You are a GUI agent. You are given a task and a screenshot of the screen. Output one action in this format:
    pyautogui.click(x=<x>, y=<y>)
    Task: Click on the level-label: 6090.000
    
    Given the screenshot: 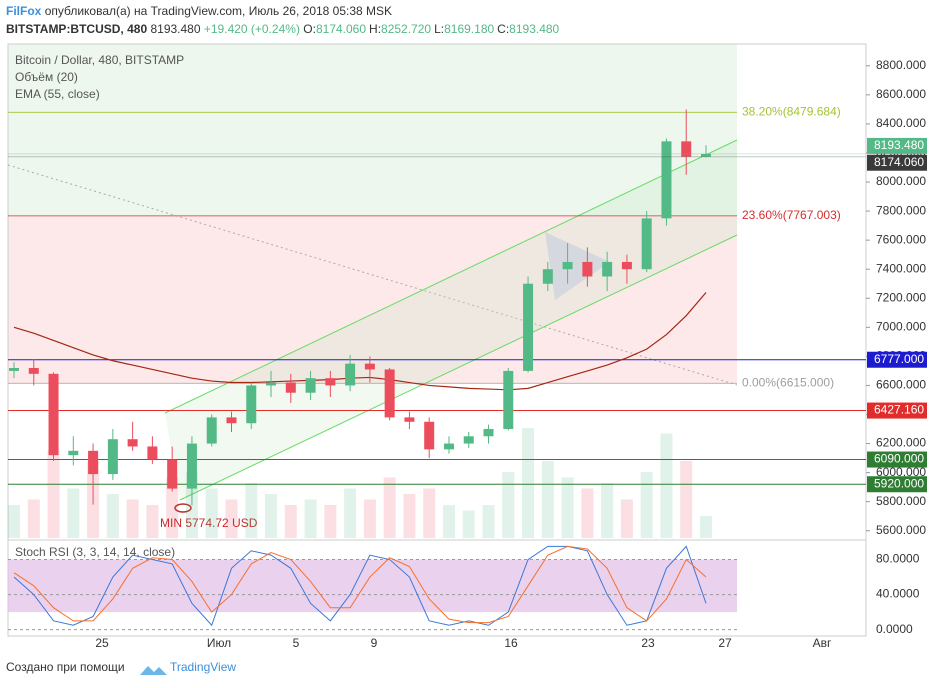 What is the action you would take?
    pyautogui.click(x=899, y=459)
    